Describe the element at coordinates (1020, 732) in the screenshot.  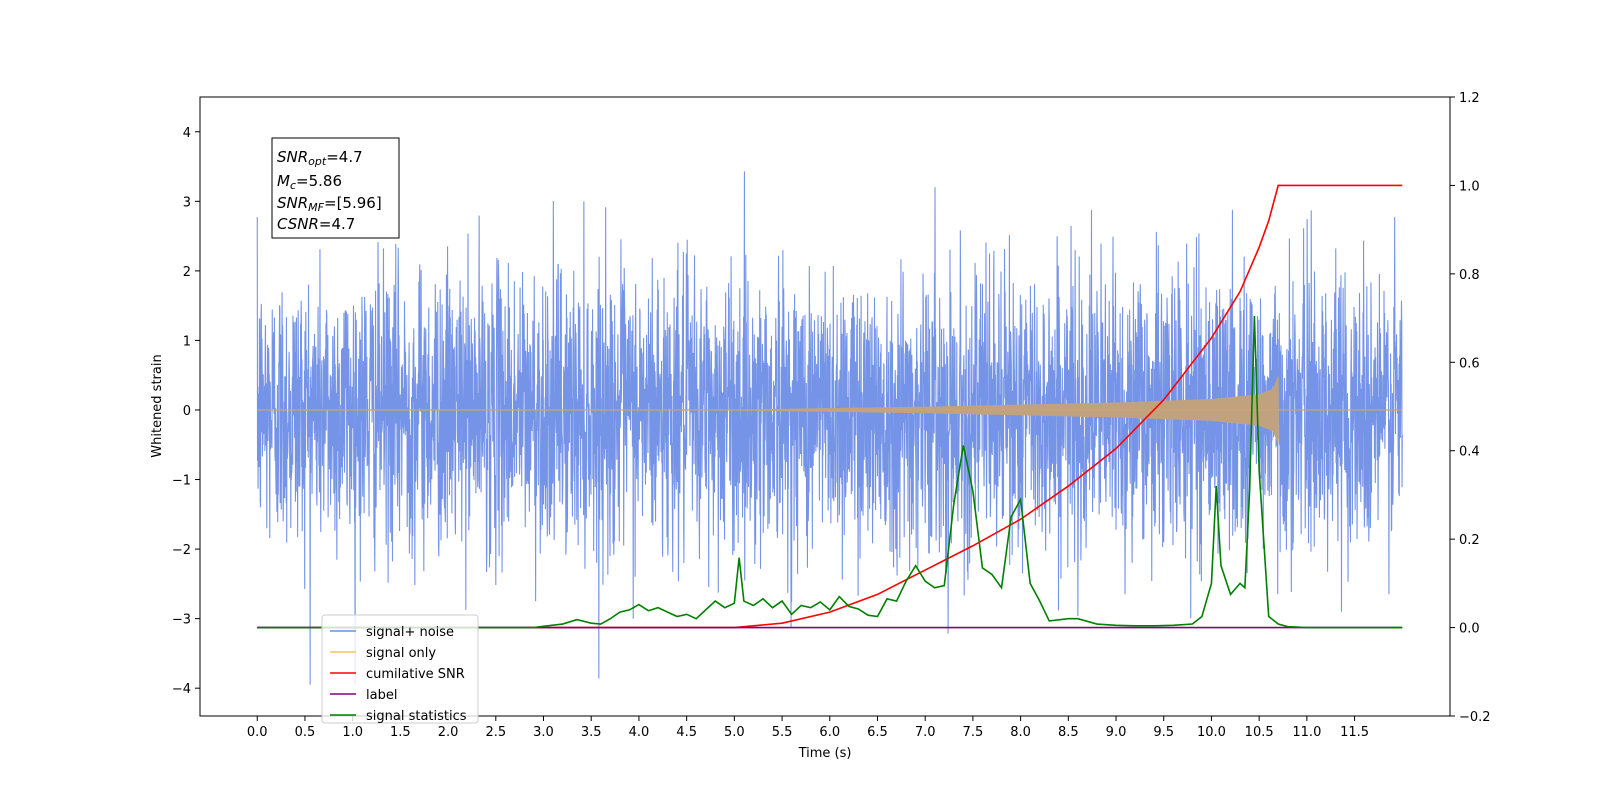
I see `x-tick-label: 8.0` at that location.